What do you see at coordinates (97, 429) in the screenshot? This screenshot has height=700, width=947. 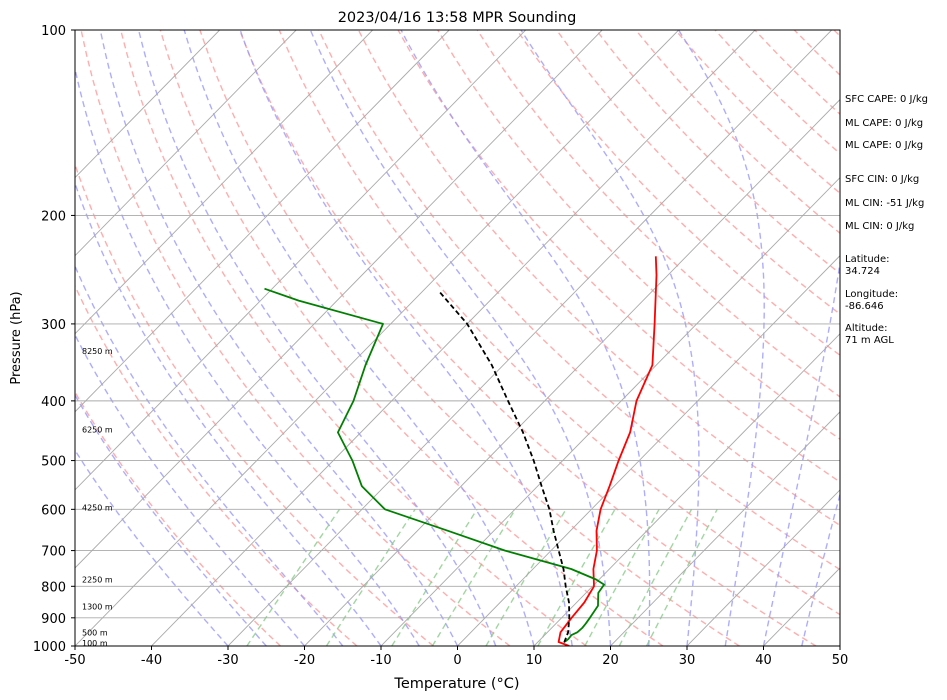 I see `height-label: 6250 m` at bounding box center [97, 429].